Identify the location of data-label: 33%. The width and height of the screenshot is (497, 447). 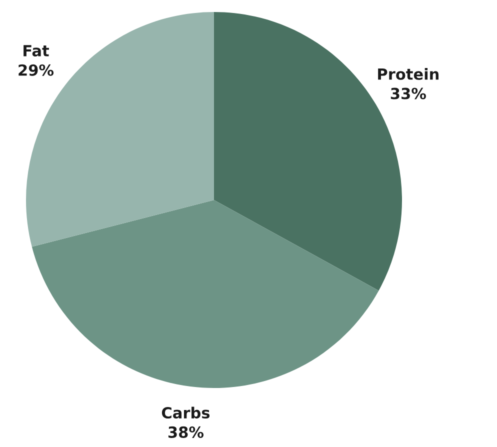
(408, 94).